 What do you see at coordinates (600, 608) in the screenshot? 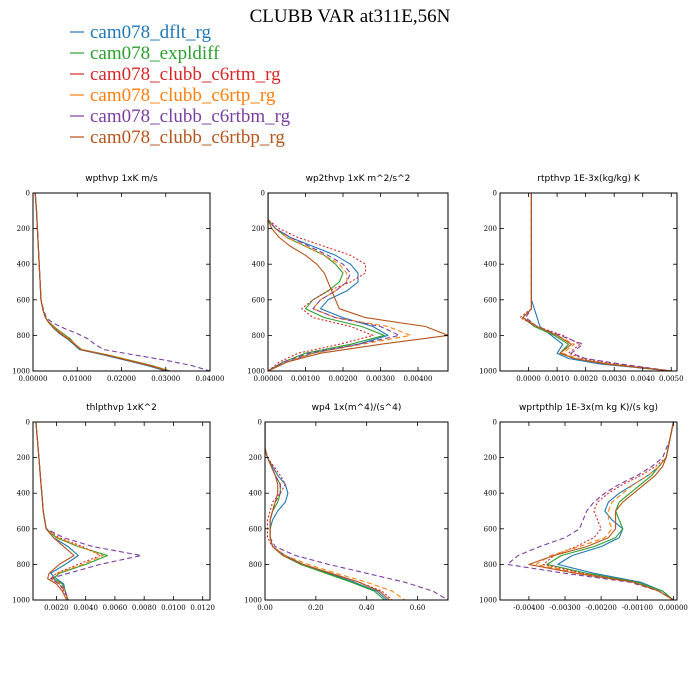
I see `x-tick-label: -0.00200` at bounding box center [600, 608].